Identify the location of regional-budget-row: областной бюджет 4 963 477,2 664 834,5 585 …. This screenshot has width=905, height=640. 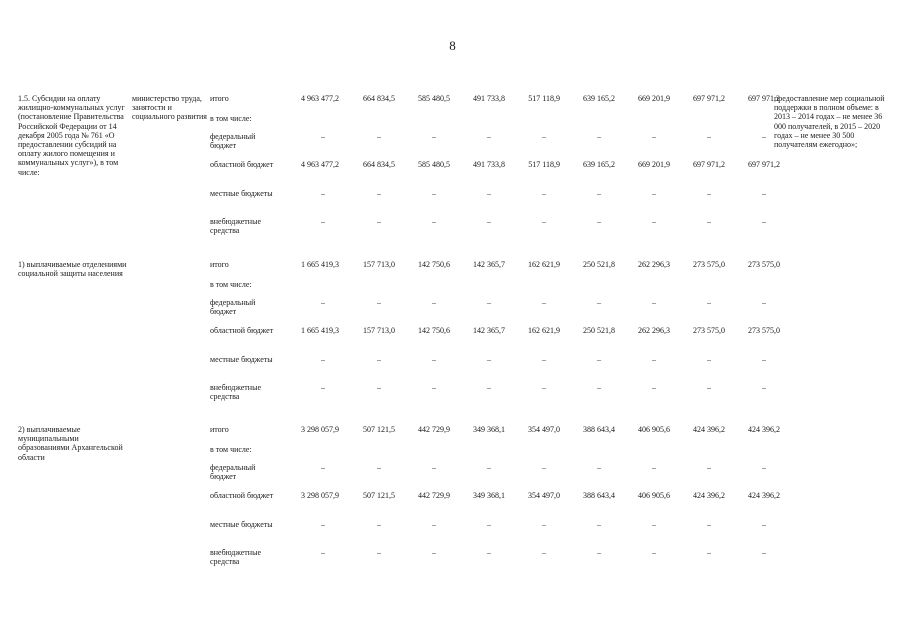
(495, 171).